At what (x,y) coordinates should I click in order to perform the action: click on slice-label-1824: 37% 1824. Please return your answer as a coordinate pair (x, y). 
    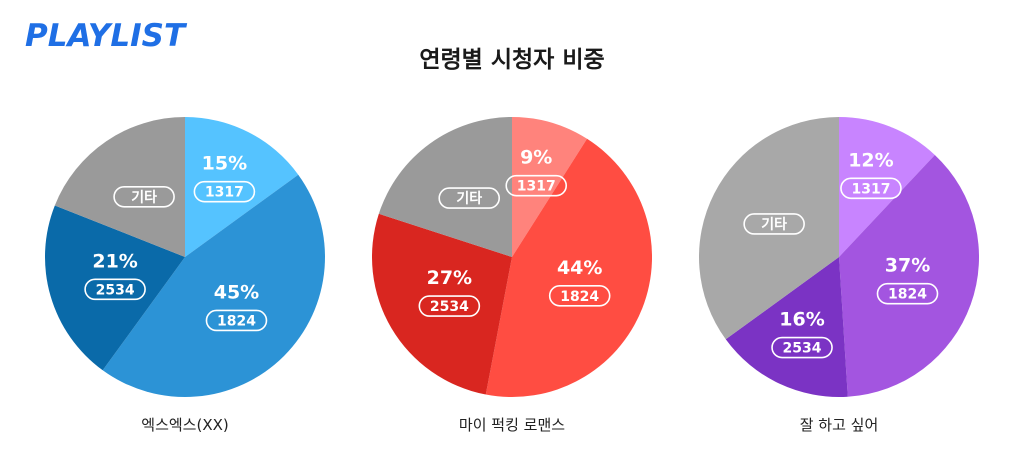
    Looking at the image, I should click on (907, 280).